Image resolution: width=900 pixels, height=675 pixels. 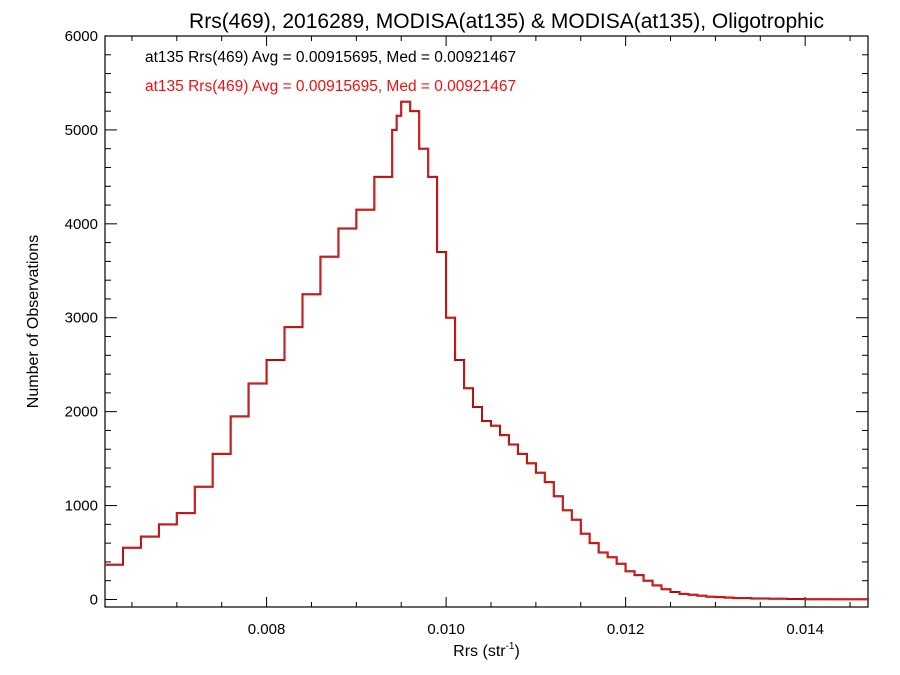 I want to click on y-axis-label: Number of Observations, so click(x=33, y=321).